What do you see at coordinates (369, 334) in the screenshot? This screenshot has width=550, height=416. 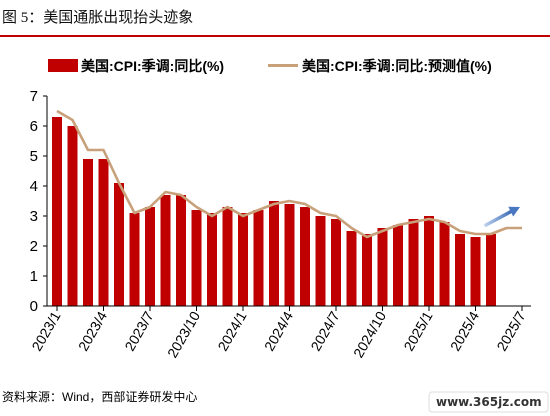 I see `x-tick-label: 2024/10` at bounding box center [369, 334].